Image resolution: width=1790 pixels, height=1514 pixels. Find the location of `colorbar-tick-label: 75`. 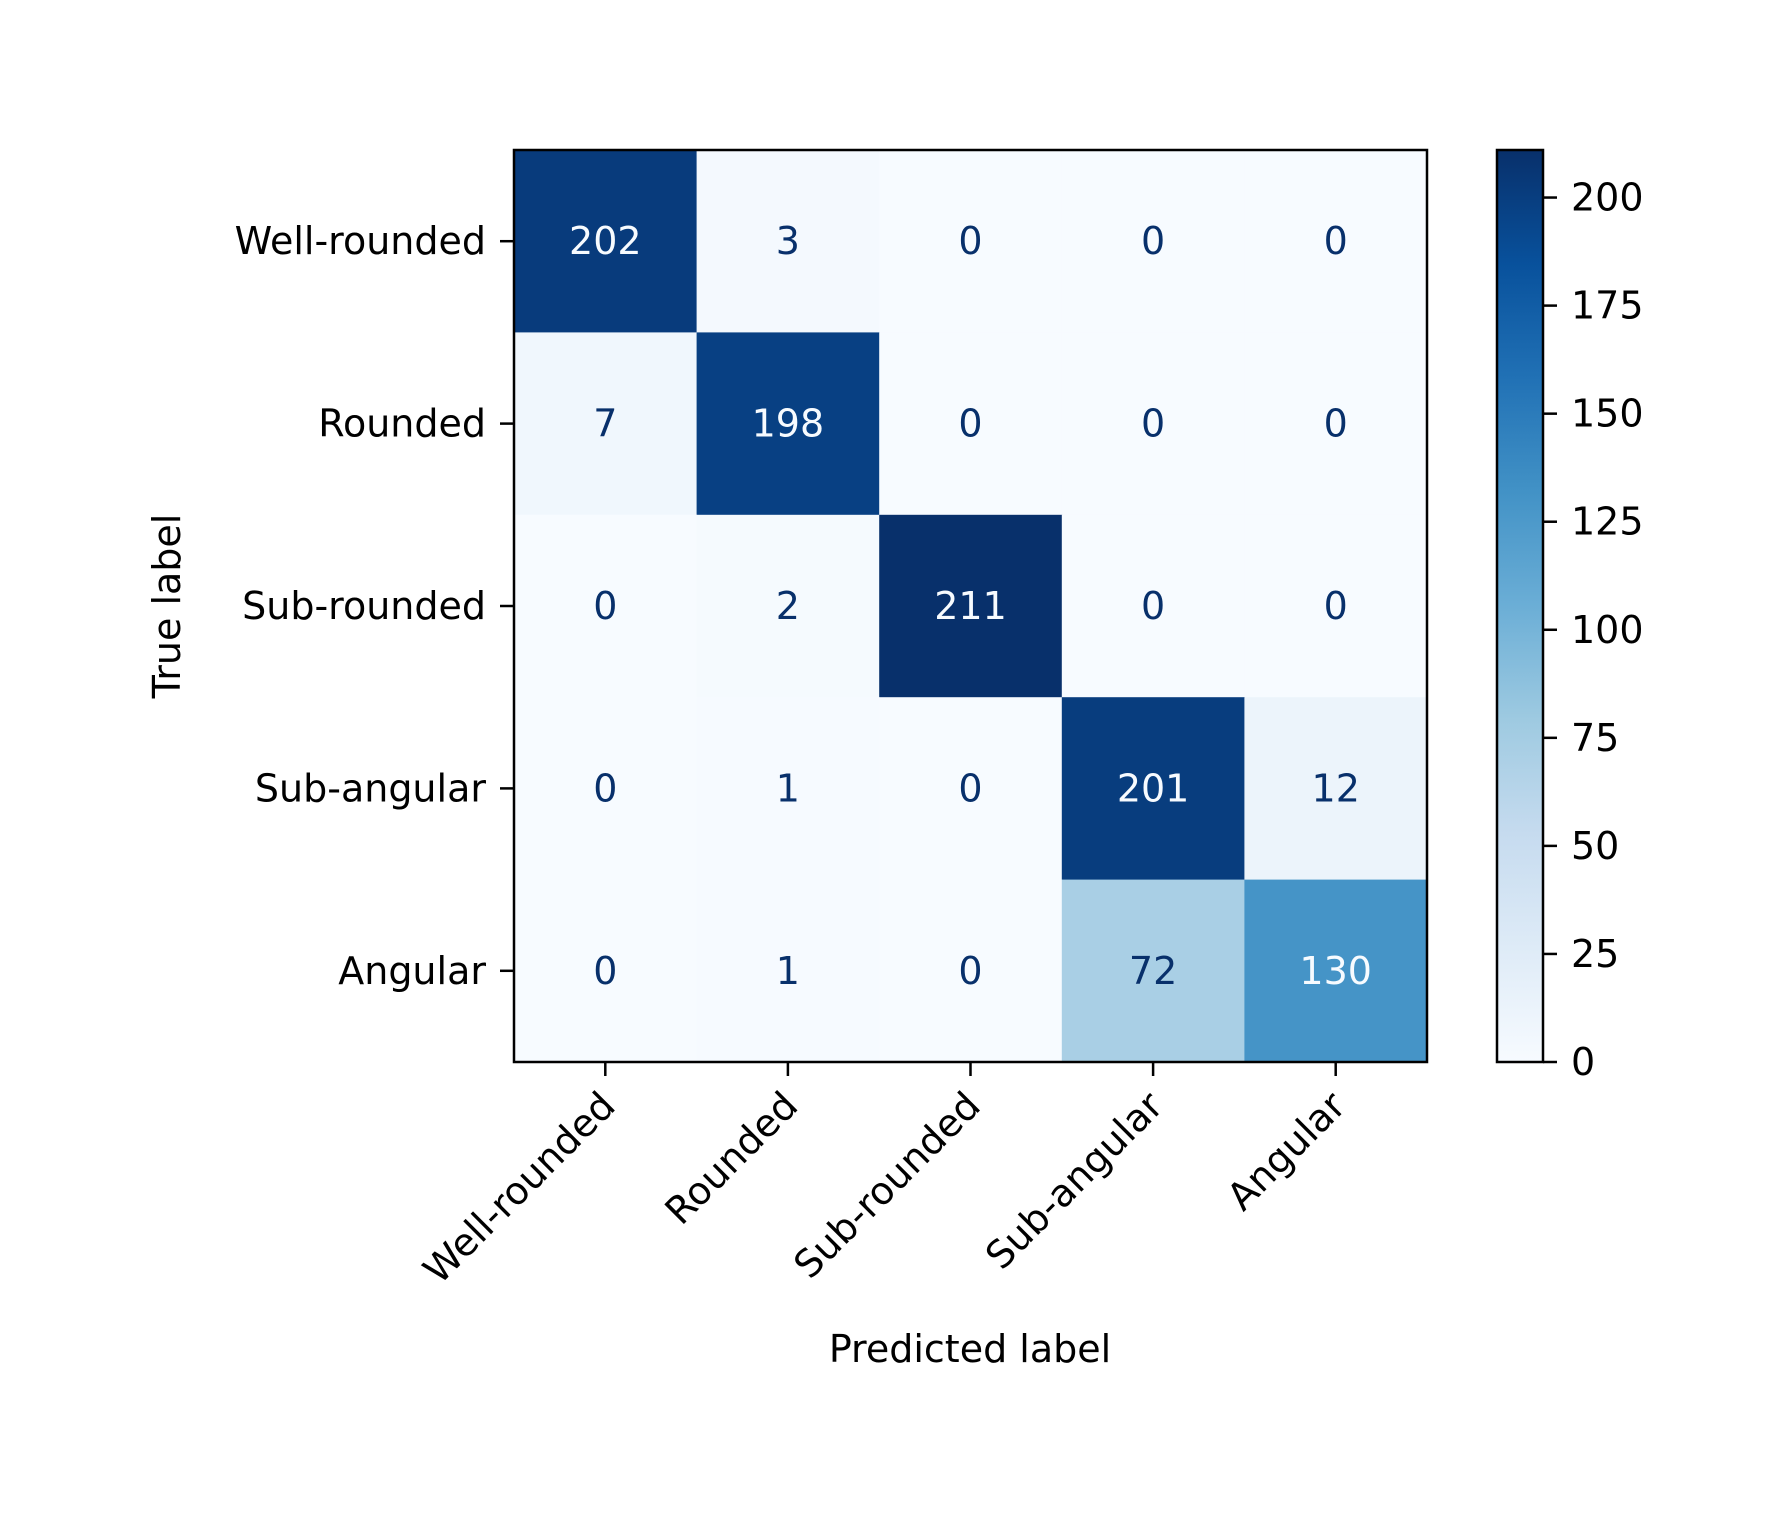

colorbar-tick-label: 75 is located at coordinates (1595, 738).